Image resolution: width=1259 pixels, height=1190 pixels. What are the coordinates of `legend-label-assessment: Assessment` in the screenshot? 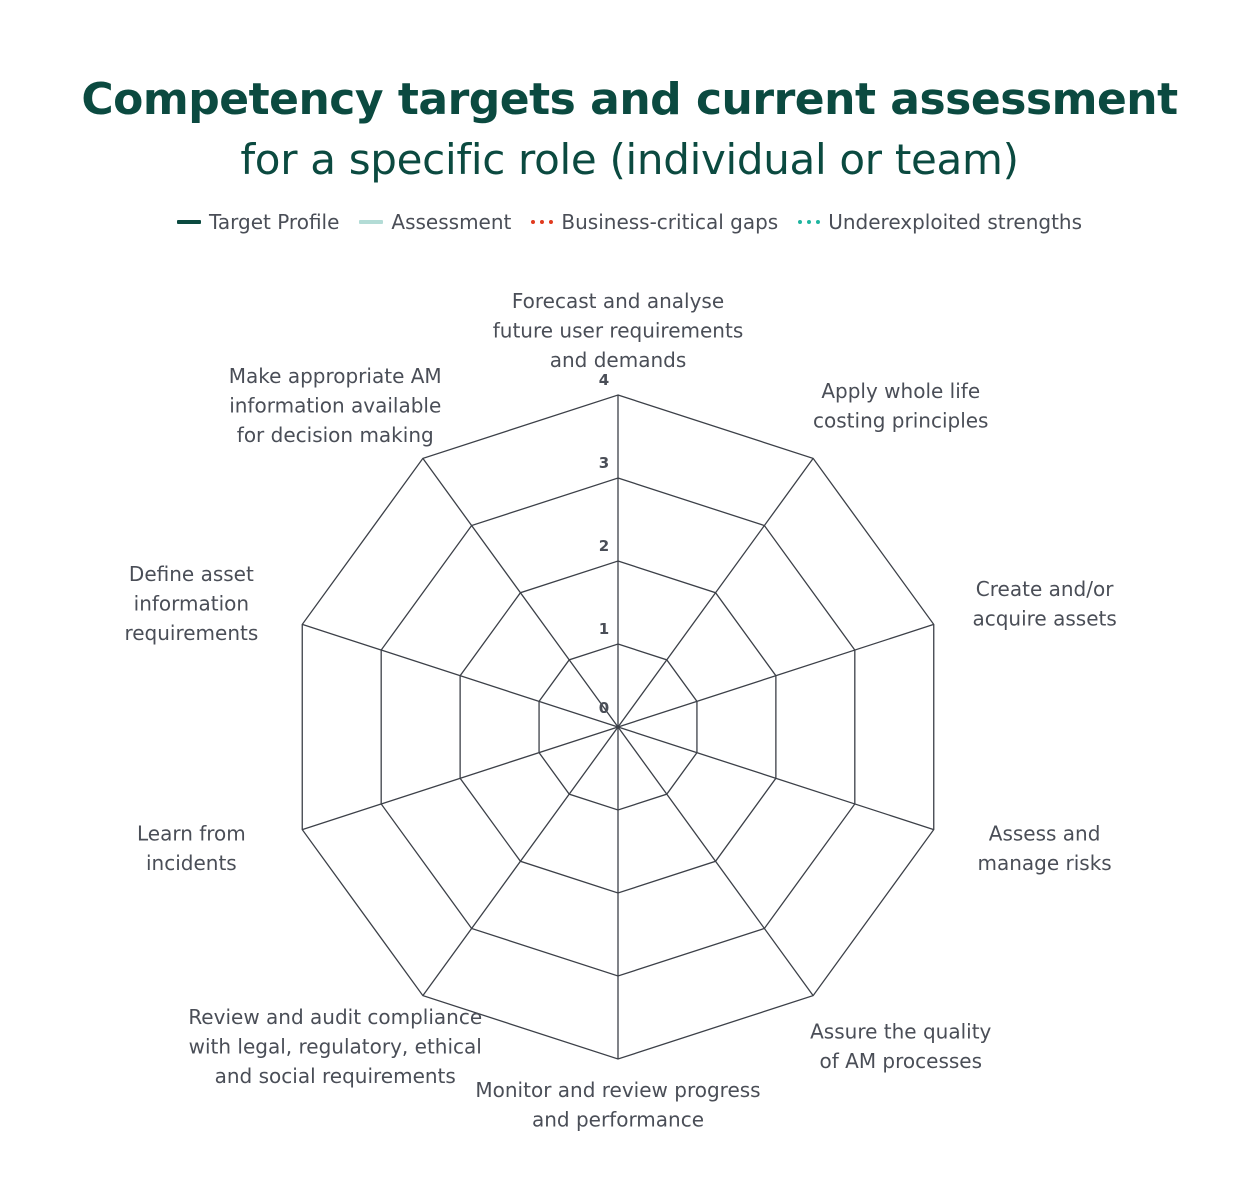 It's located at (451, 222).